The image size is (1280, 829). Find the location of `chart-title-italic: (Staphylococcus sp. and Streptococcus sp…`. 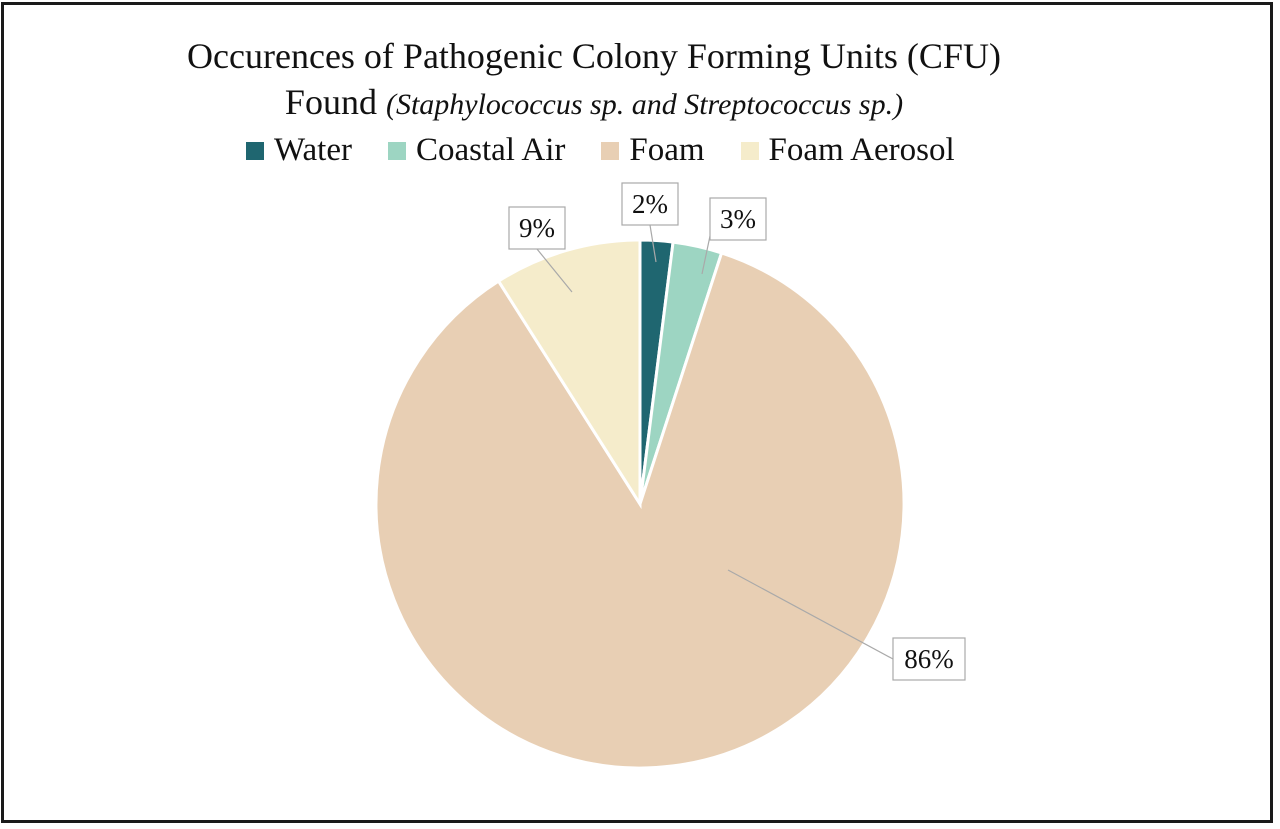

chart-title-italic: (Staphylococcus sp. and Streptococcus sp… is located at coordinates (644, 104).